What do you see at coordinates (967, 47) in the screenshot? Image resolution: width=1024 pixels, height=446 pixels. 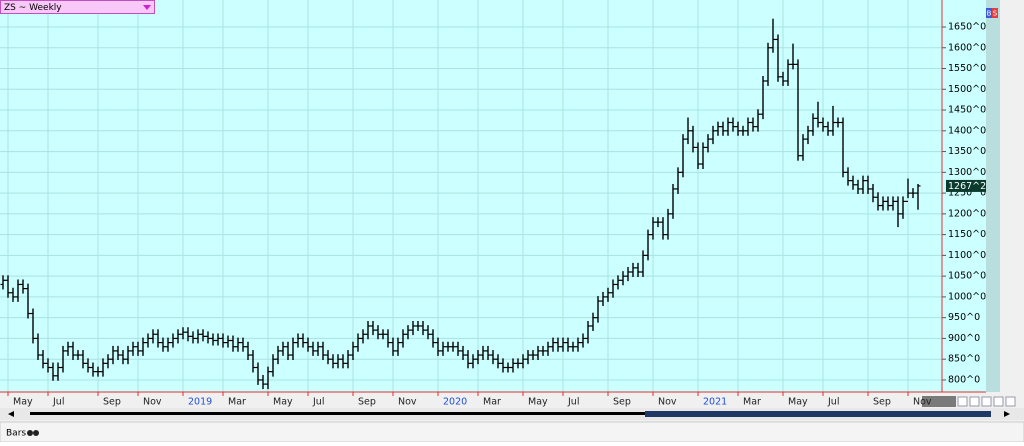 I see `y-tick-label: 1600^0` at bounding box center [967, 47].